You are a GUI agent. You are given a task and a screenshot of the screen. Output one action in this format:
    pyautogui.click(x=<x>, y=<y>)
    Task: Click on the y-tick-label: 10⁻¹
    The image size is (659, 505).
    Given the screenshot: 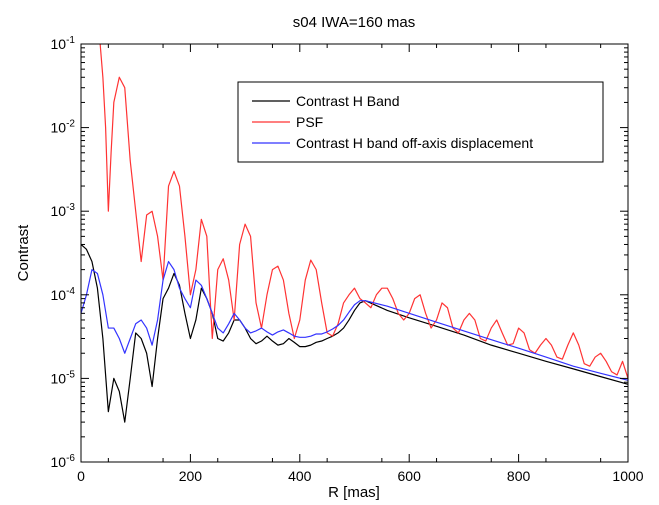 What is the action you would take?
    pyautogui.click(x=63, y=43)
    